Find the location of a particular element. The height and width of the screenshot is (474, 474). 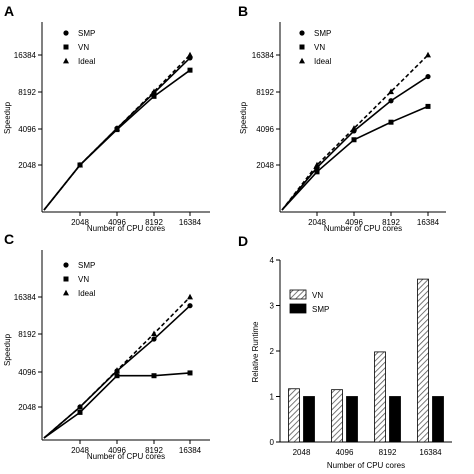

y-tick-label: 0 is located at coordinates (272, 442).